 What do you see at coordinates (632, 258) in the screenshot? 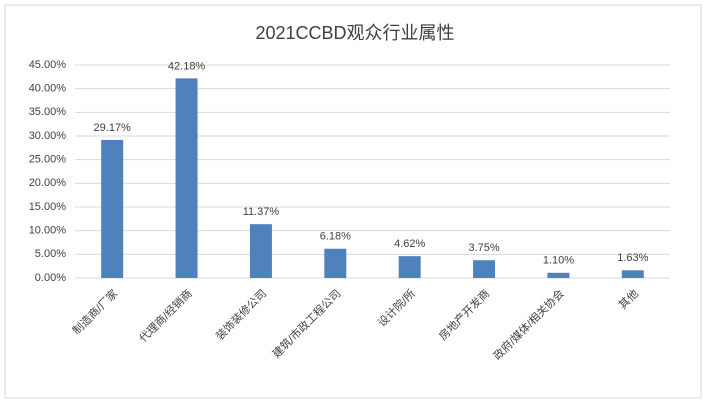
I see `data-label: 1.63%` at bounding box center [632, 258].